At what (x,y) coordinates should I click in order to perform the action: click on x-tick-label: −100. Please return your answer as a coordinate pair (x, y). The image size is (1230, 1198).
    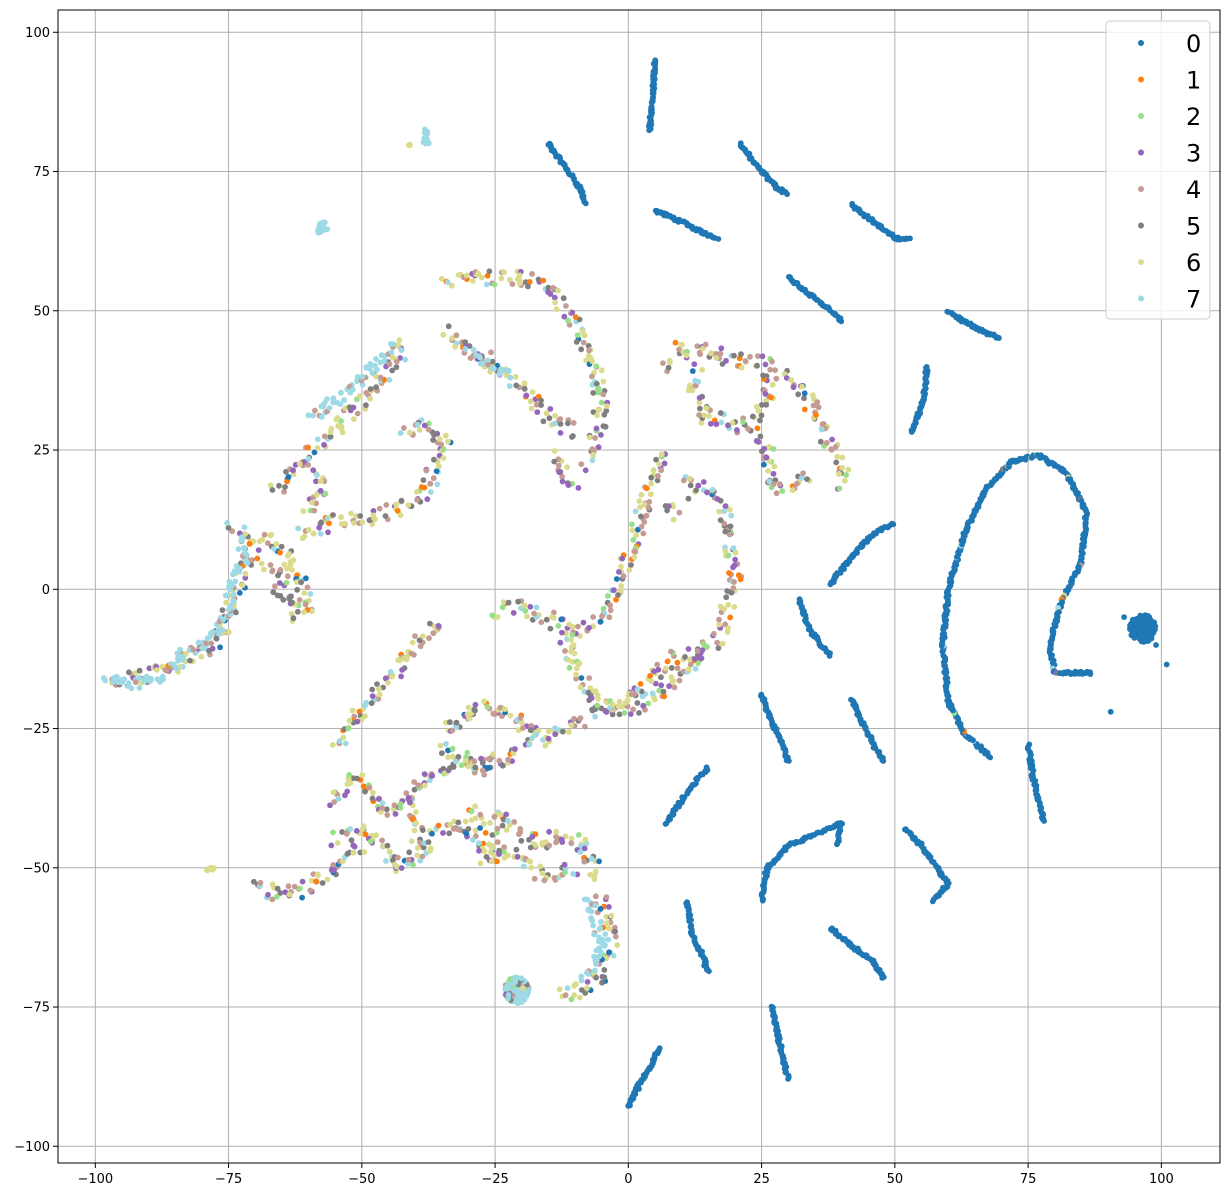
    Looking at the image, I should click on (95, 1179).